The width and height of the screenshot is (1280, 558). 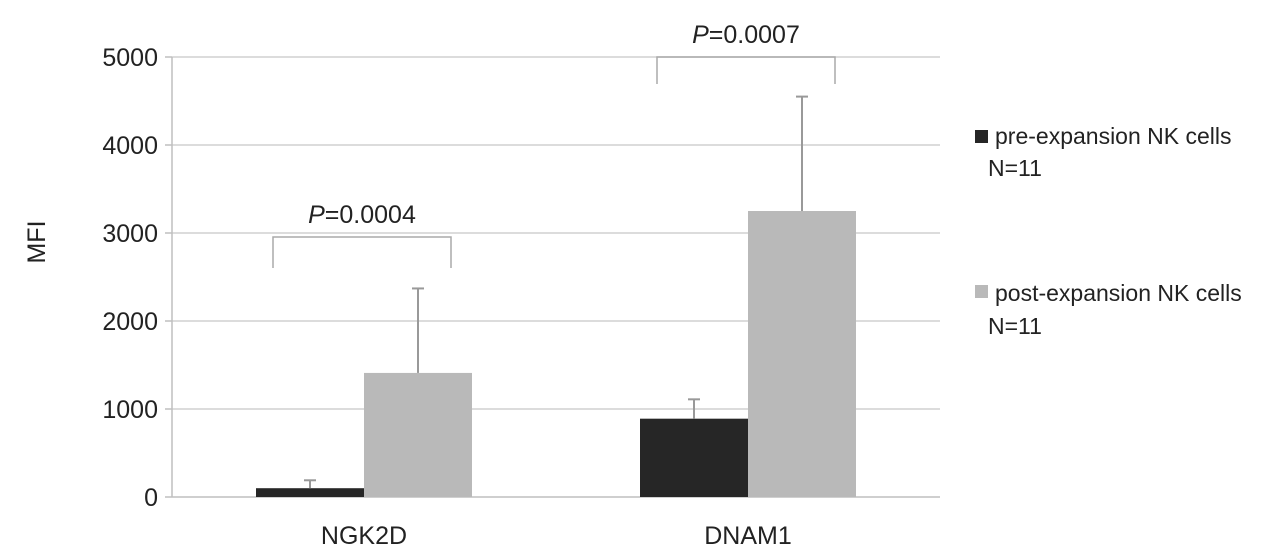 What do you see at coordinates (364, 536) in the screenshot?
I see `x-category-label: NGK2D` at bounding box center [364, 536].